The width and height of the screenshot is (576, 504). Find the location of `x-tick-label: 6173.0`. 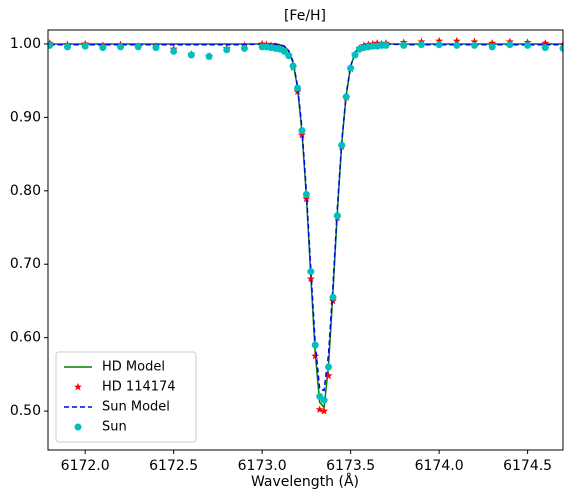

x-tick-label: 6173.0 is located at coordinates (262, 466).